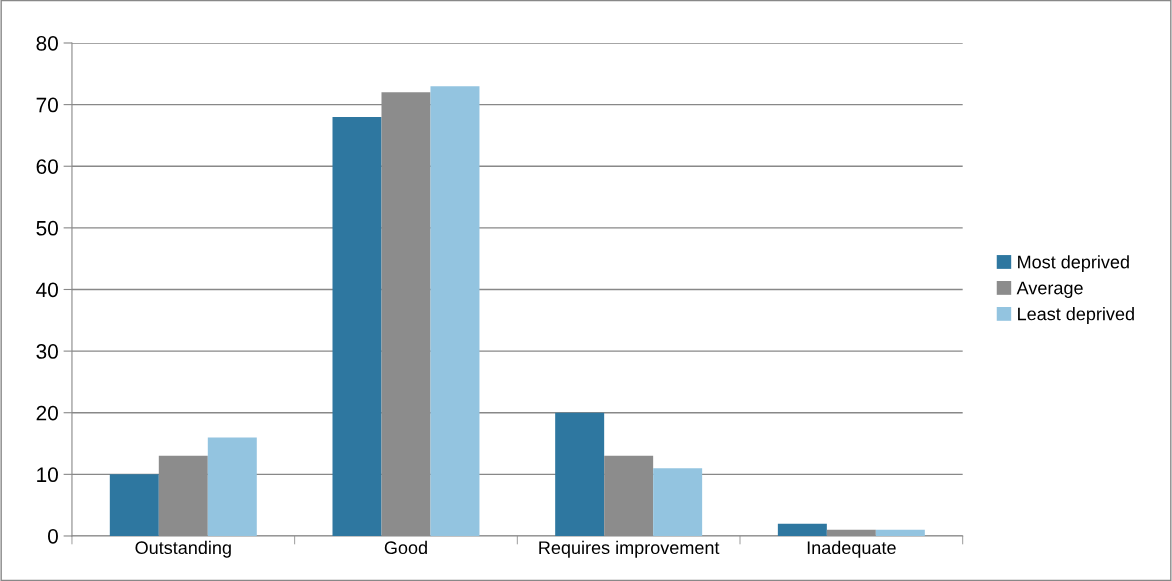  What do you see at coordinates (405, 547) in the screenshot?
I see `x-tick-label: Good` at bounding box center [405, 547].